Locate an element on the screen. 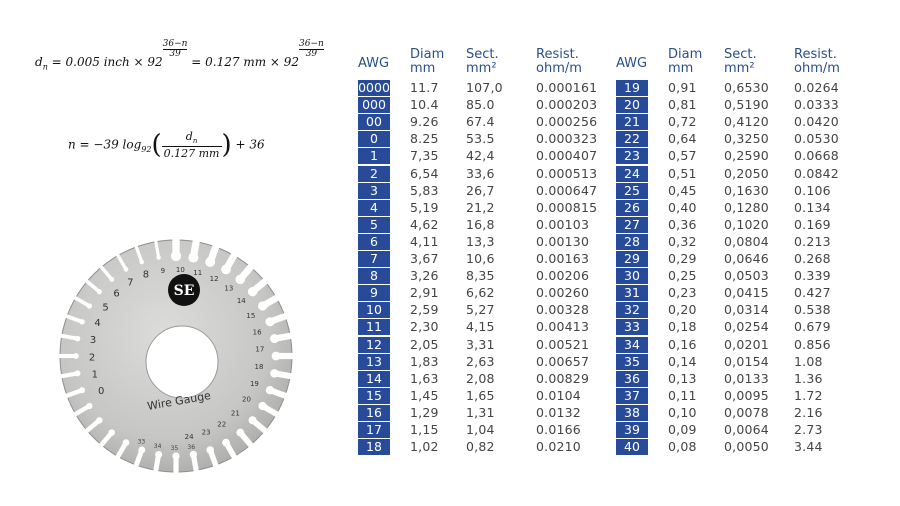 This screenshot has width=900, height=506. awg-cell: 10 is located at coordinates (374, 310).